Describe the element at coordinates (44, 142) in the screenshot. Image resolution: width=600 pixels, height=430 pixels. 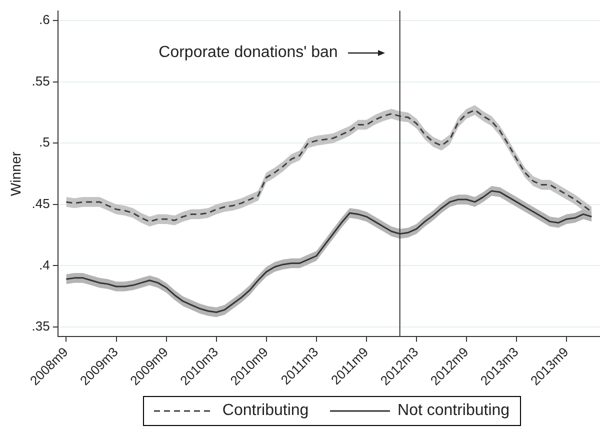
I see `y-tick-label: .5` at that location.